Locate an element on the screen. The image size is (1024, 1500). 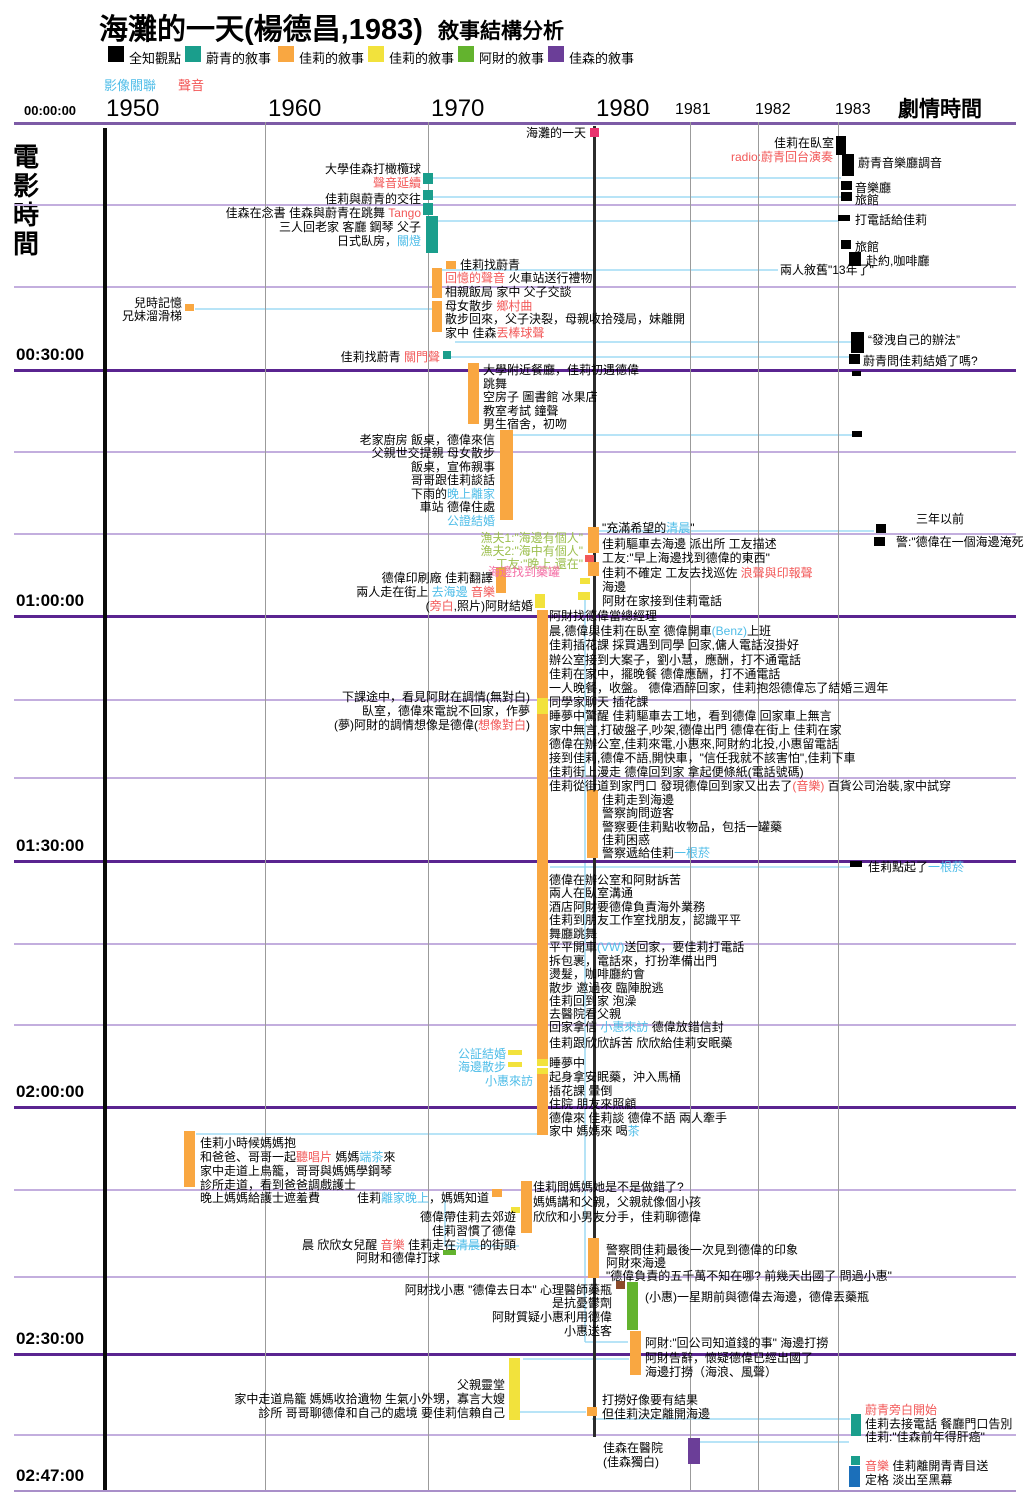
annotation-text: 診所走道，看到爸爸調戲護士 is located at coordinates (278, 1185).